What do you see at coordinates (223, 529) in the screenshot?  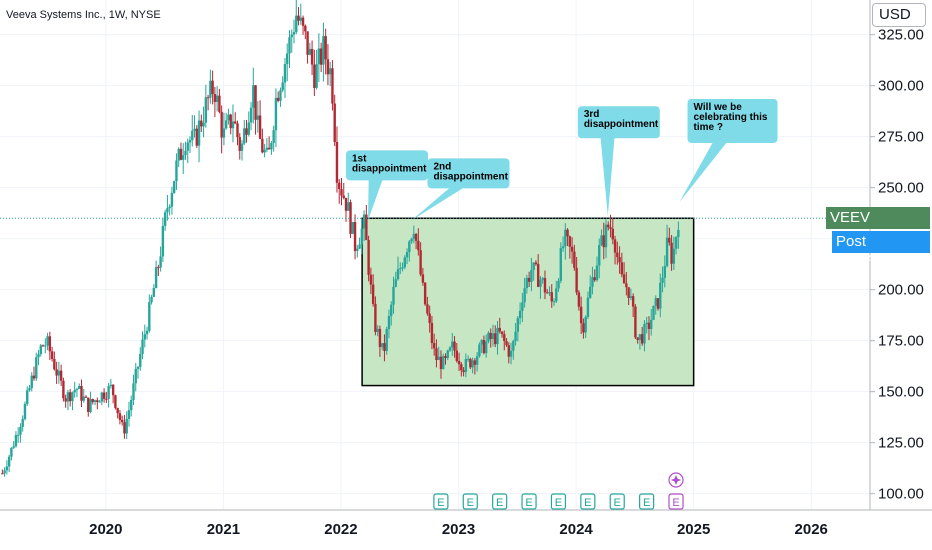 I see `x-tick-label: 2021` at bounding box center [223, 529].